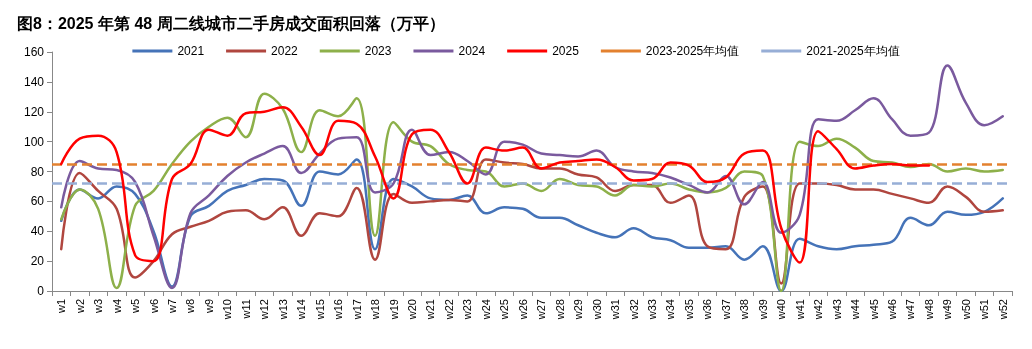 Image resolution: width=1032 pixels, height=349 pixels. Describe the element at coordinates (596, 310) in the screenshot. I see `x-tick-label: w30` at that location.